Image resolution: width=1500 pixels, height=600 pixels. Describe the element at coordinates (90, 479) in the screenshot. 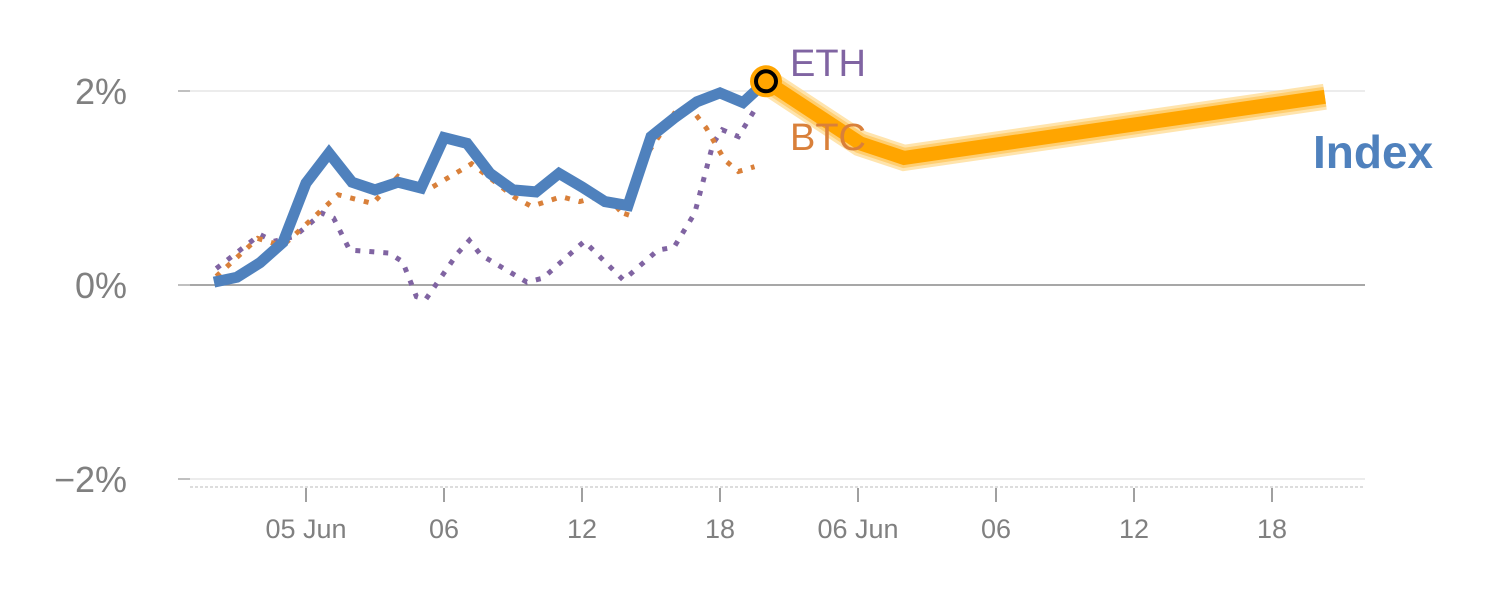

I see `y-tick-label: −2%` at that location.